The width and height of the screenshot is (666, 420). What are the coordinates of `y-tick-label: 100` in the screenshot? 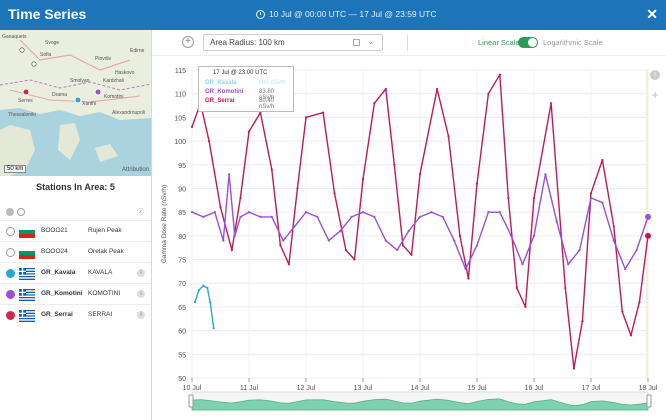 It's located at (180, 142).